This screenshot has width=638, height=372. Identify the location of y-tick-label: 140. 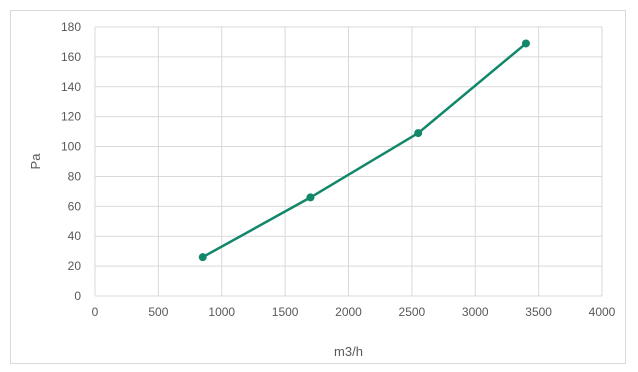
(71, 87).